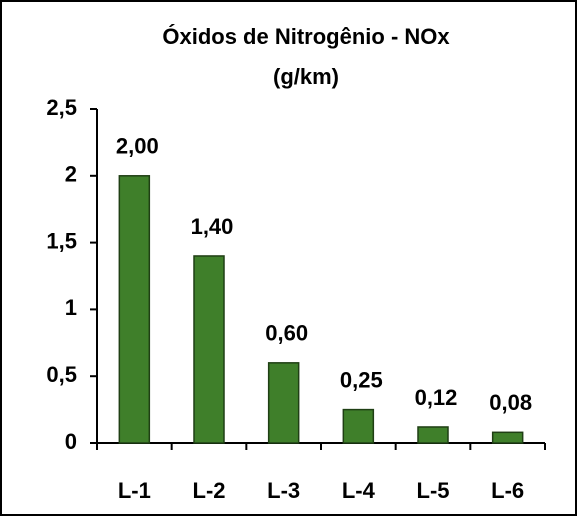  Describe the element at coordinates (306, 76) in the screenshot. I see `chart-subtitle: (g/km)` at that location.